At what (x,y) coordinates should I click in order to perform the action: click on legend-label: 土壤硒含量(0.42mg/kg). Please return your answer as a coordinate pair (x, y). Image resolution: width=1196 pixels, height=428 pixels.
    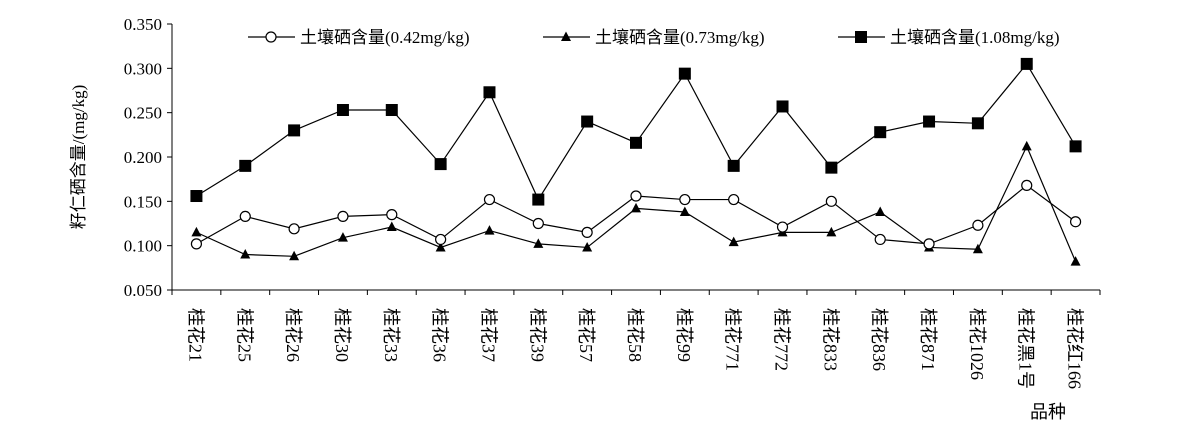
    Looking at the image, I should click on (385, 37).